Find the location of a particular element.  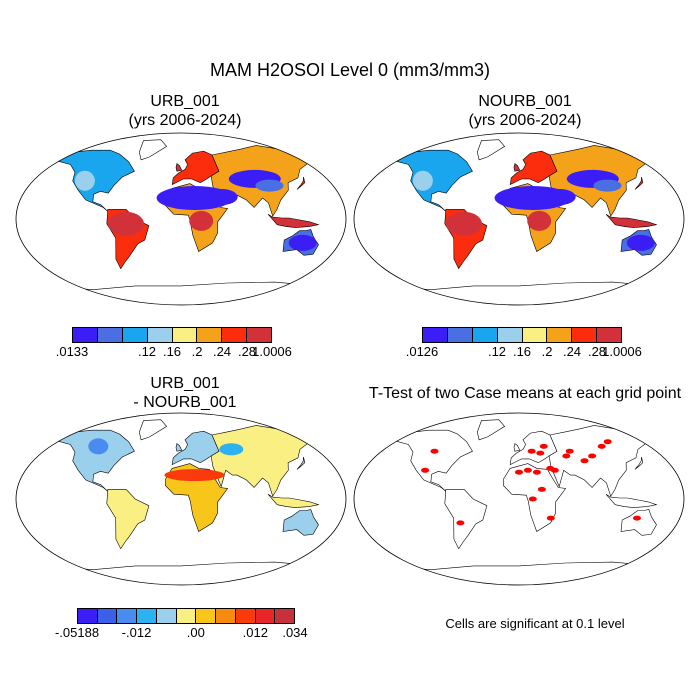

colorbar-tick-label: .2 is located at coordinates (197, 351).